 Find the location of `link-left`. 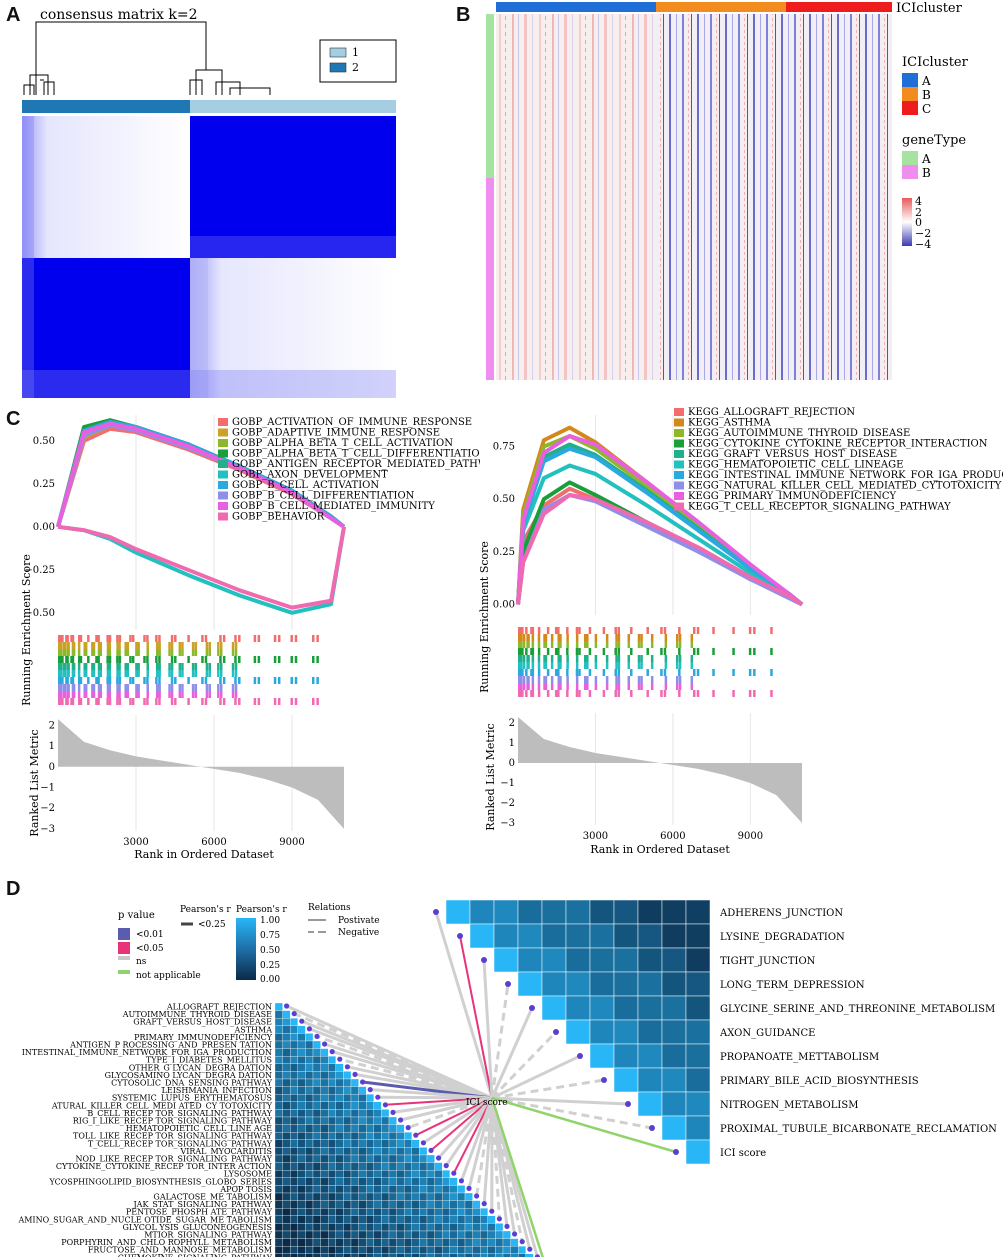

link-left is located at coordinates (469, 1132).